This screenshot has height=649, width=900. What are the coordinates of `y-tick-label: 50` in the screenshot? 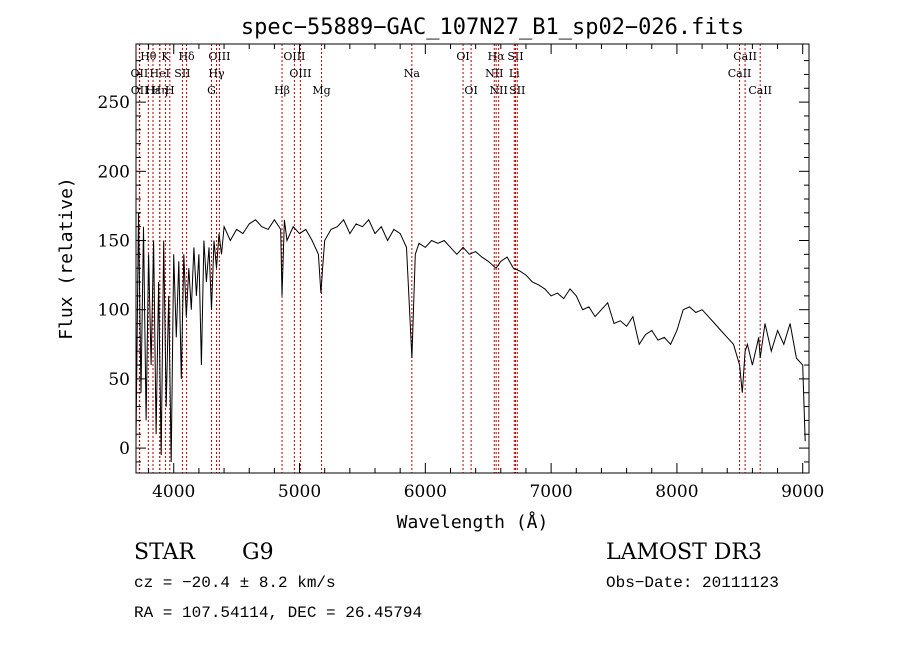 It's located at (119, 380).